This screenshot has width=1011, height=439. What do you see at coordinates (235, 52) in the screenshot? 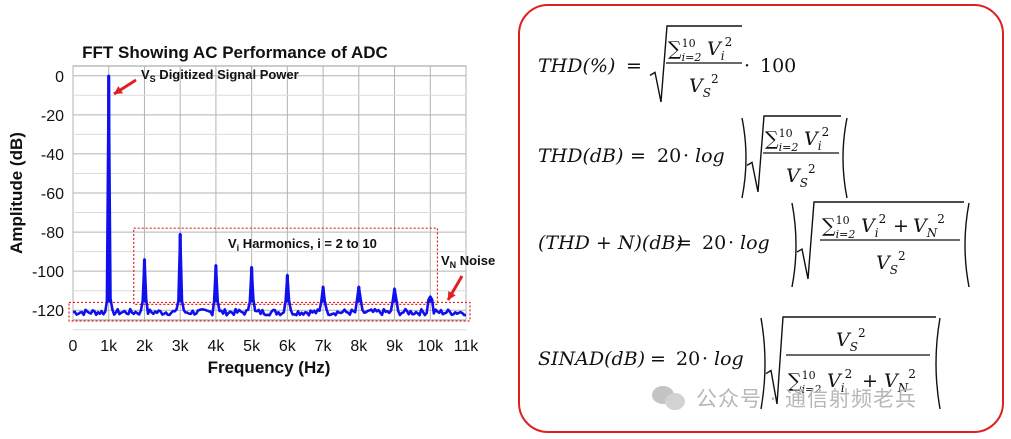
I see `chart-title: FFT Showing AC Performance of ADC` at bounding box center [235, 52].